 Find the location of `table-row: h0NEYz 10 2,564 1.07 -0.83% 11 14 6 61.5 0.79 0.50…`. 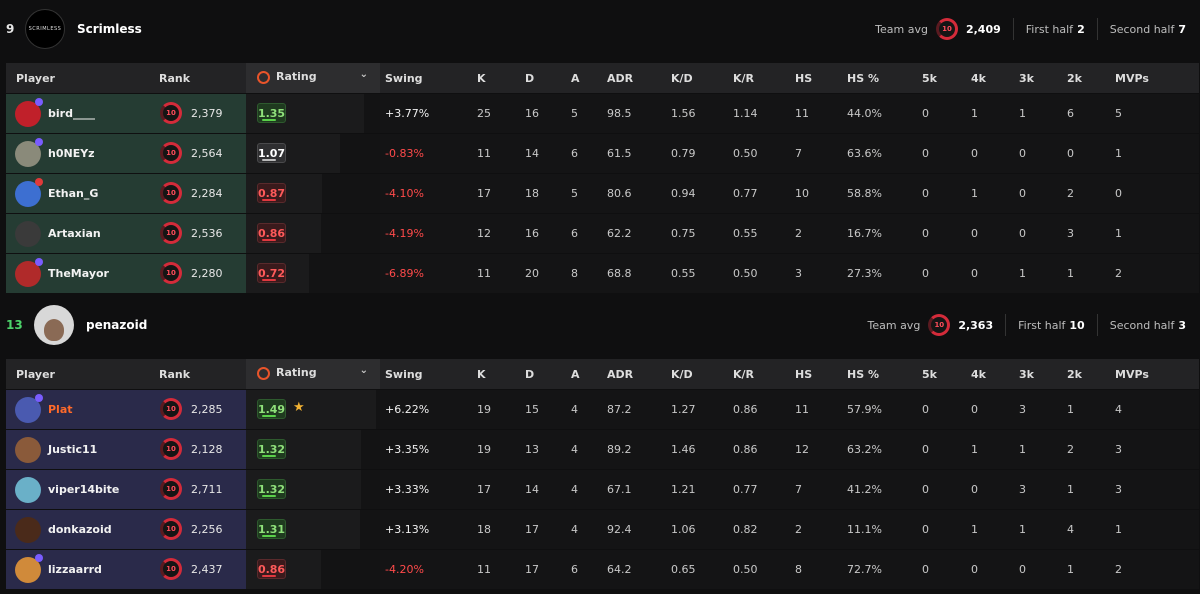

table-row: h0NEYz 10 2,564 1.07 -0.83% 11 14 6 61.5 0.79 0.50… is located at coordinates (602, 153).